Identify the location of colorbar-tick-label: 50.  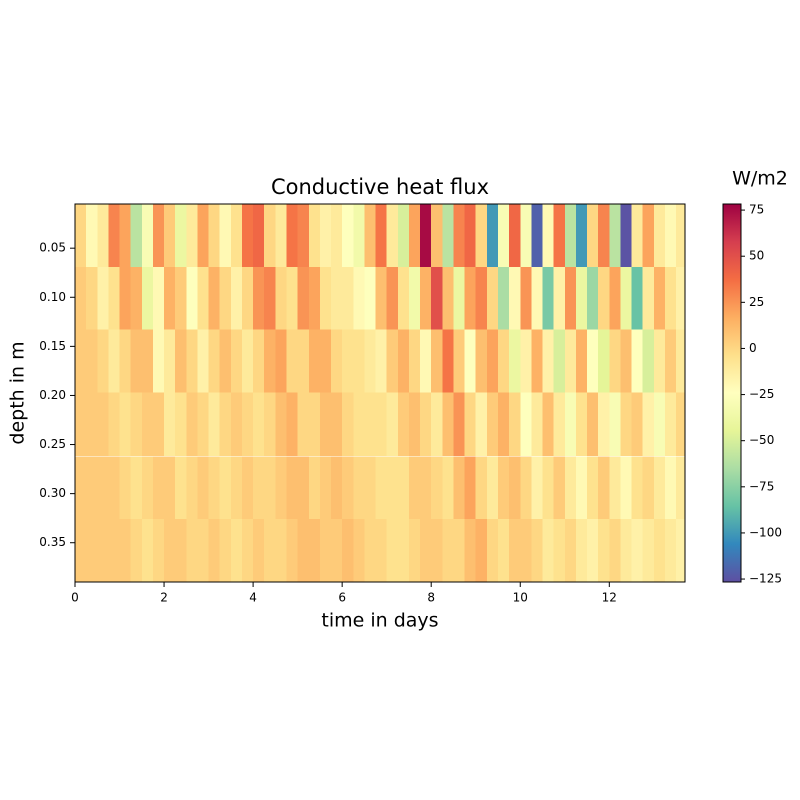
(756, 256).